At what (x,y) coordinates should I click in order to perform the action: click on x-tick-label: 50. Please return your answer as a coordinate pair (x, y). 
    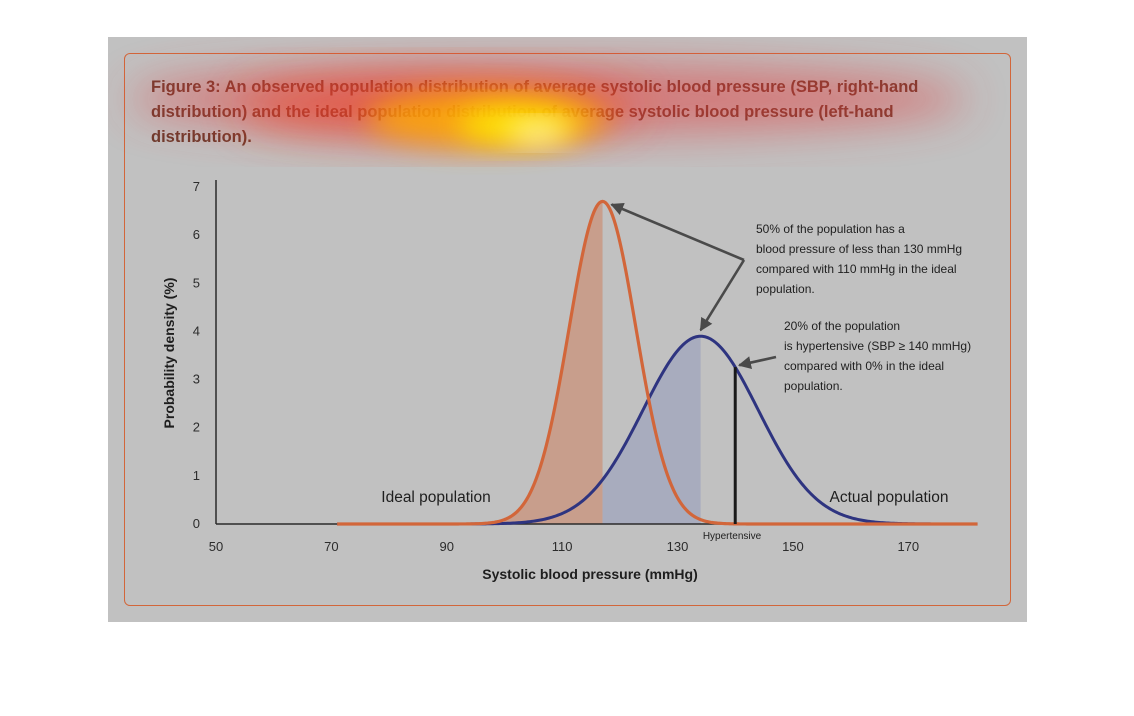
    Looking at the image, I should click on (216, 546).